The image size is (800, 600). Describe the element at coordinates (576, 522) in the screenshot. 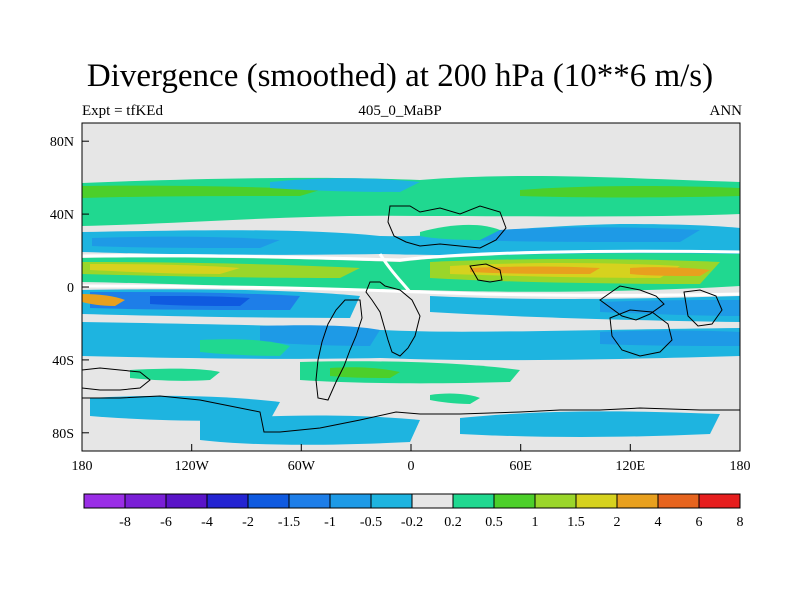

I see `colorbar-label: 1.5` at that location.